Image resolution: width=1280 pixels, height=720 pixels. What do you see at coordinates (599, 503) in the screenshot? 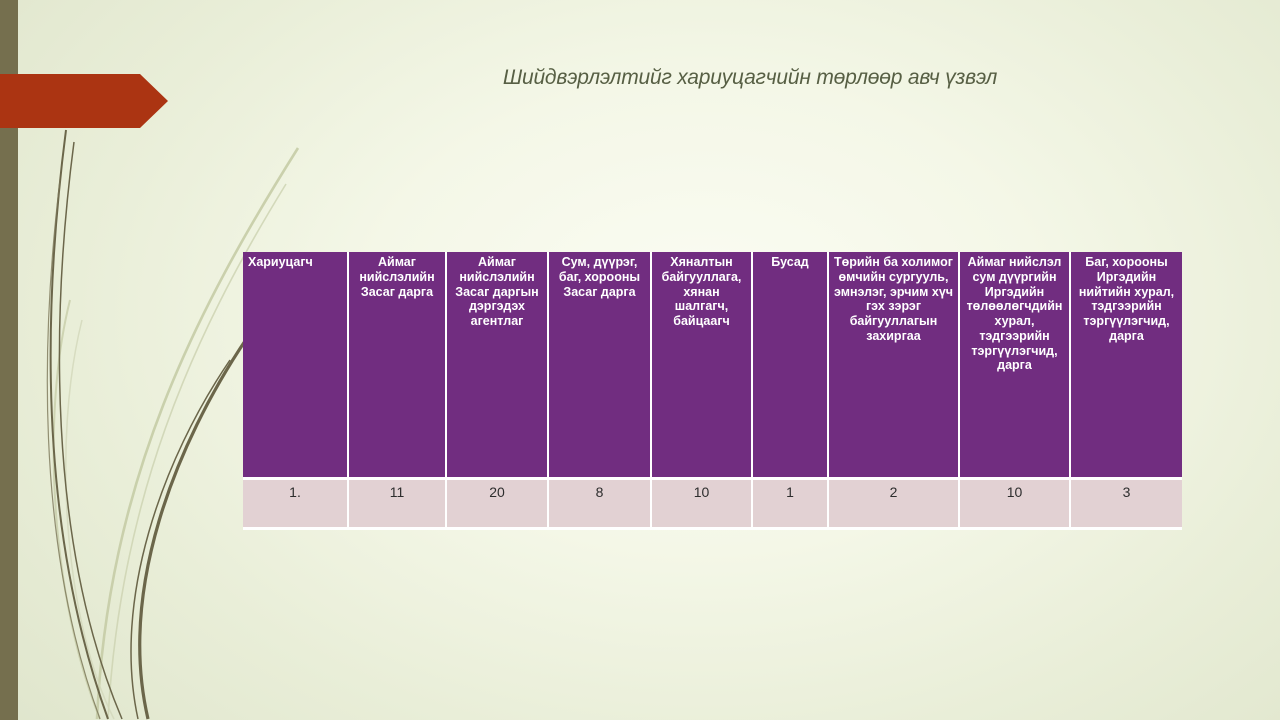
I see `table-cell: 8` at bounding box center [599, 503].